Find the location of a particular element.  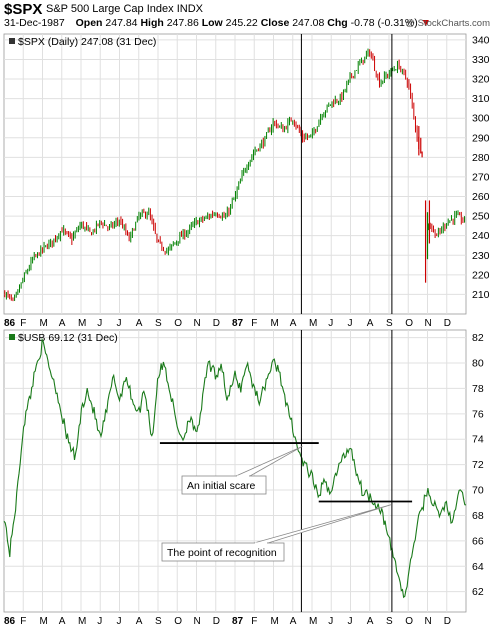

initial-scare-callout-text: An initial scare is located at coordinates (221, 486).